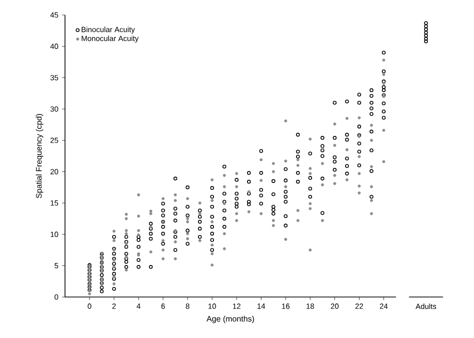 The image size is (474, 338). What do you see at coordinates (40, 156) in the screenshot?
I see `y-axis-title: Spatial Frequency (cpd)` at bounding box center [40, 156].